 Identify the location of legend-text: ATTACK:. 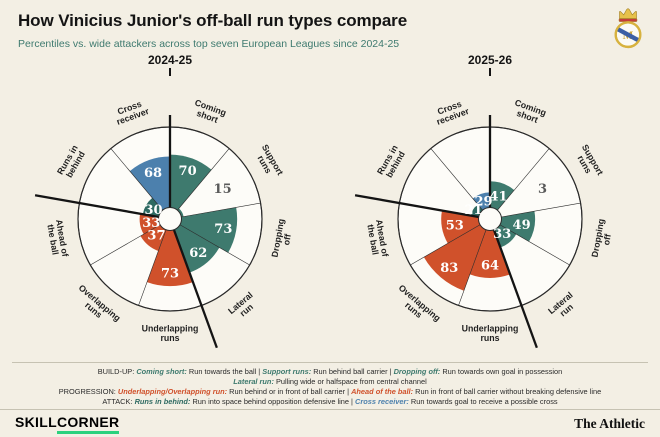
(118, 401).